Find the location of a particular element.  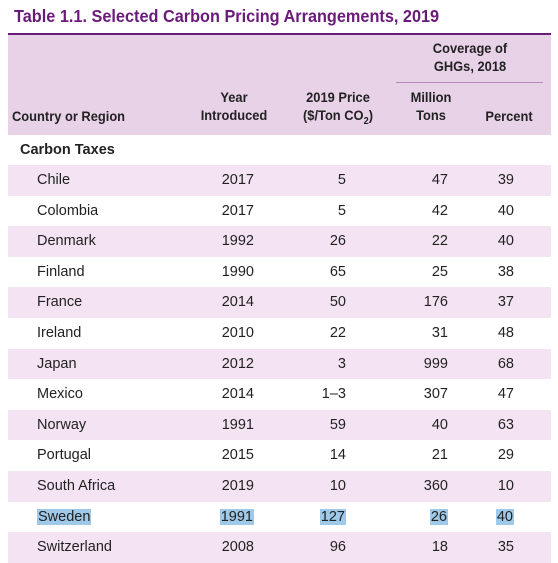

table-row: Japan 2012 3 999 68 is located at coordinates (279, 364).